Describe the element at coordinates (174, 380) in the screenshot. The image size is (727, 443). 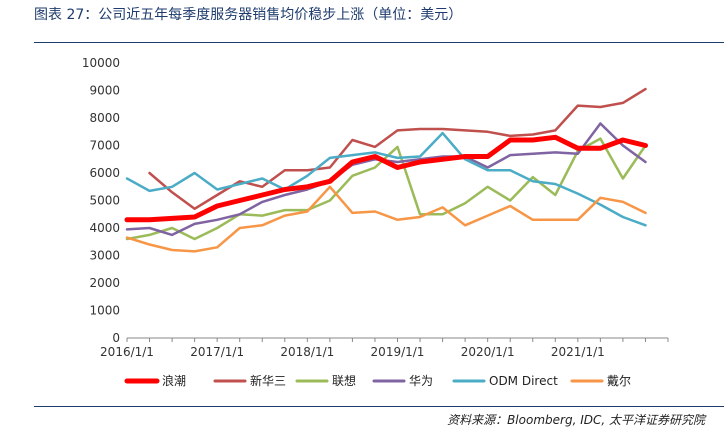
I see `legend-label: 浪潮` at that location.